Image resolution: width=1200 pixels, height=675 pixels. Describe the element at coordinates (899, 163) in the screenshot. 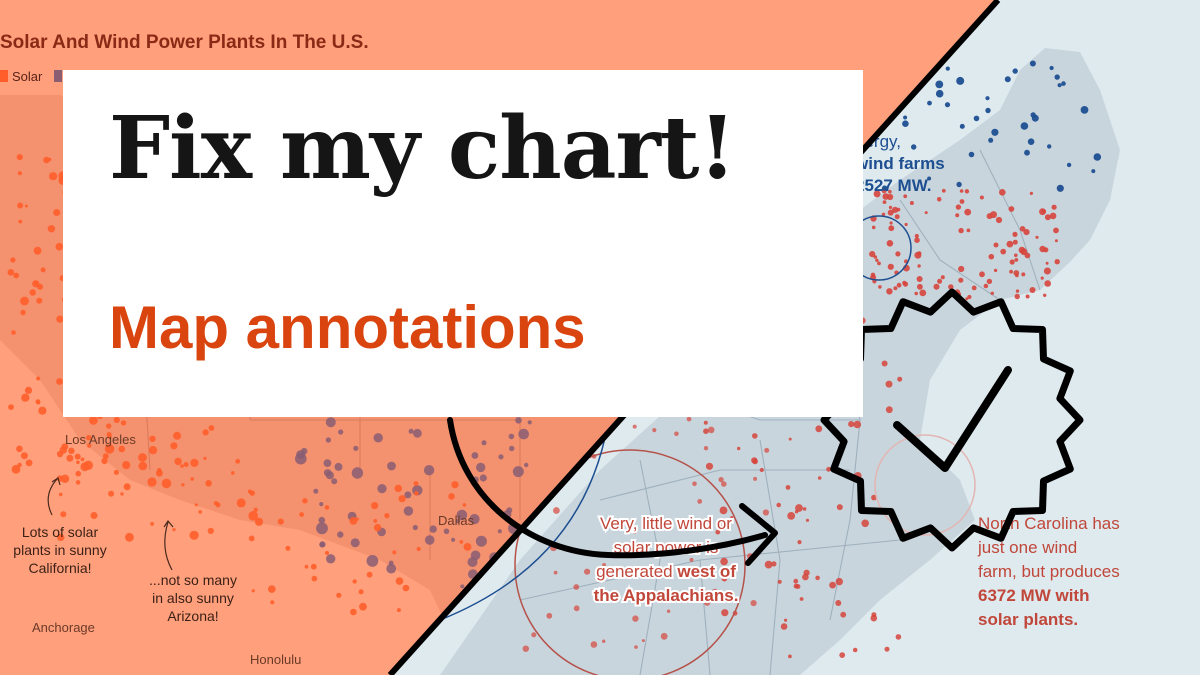

I see `annotation-line: wind farms` at that location.